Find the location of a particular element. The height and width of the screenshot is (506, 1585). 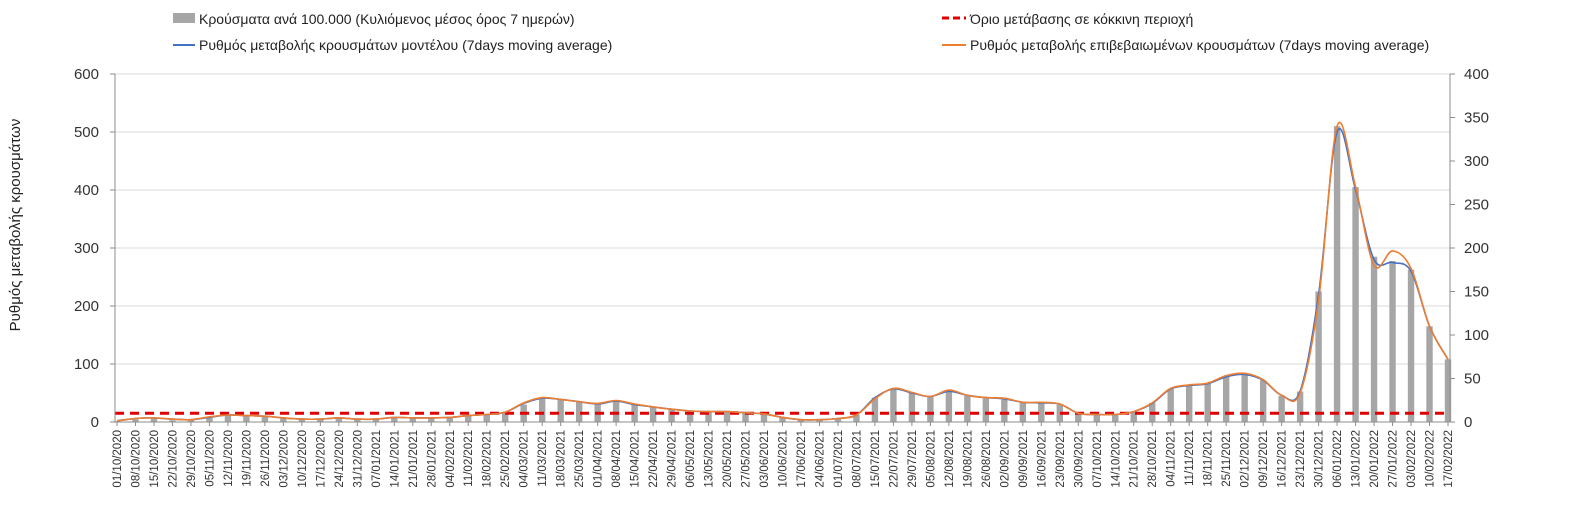

y-tick-left-label-4: 400 is located at coordinates (86, 190).